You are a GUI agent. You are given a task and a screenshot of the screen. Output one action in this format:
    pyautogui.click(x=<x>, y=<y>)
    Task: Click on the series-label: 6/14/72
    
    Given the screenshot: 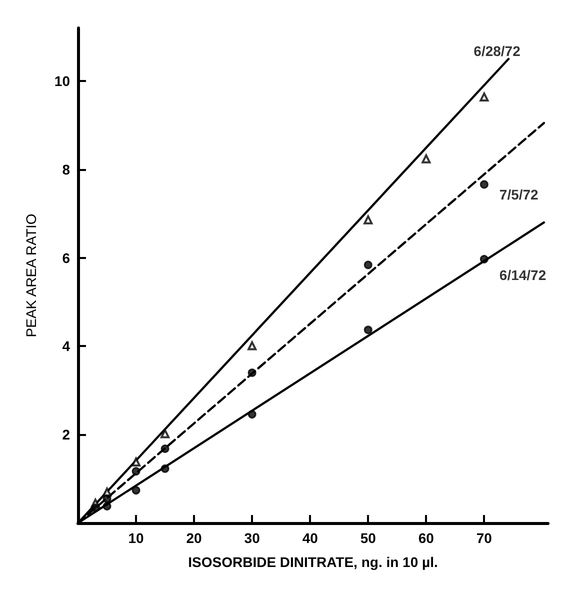 What is the action you would take?
    pyautogui.click(x=522, y=275)
    